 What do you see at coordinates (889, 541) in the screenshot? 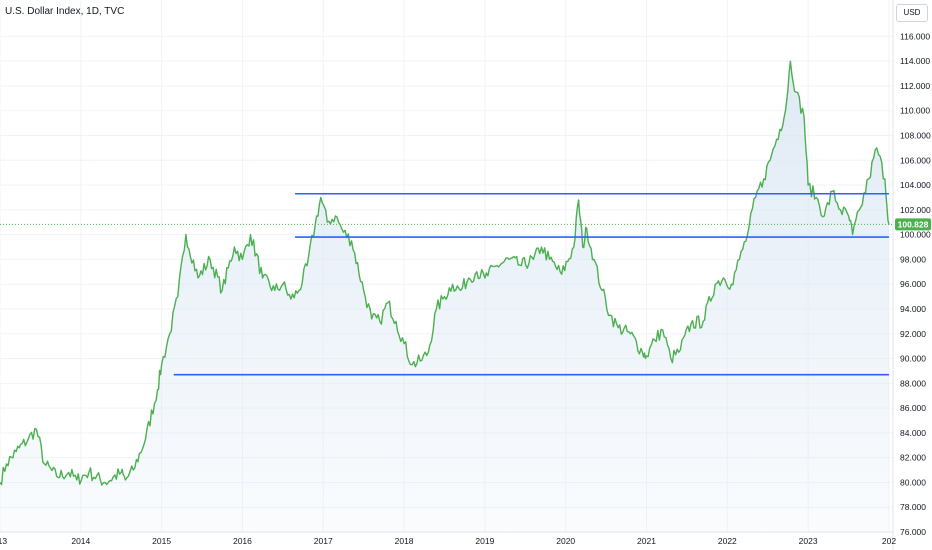
I see `x-tick-label: 202` at bounding box center [889, 541].